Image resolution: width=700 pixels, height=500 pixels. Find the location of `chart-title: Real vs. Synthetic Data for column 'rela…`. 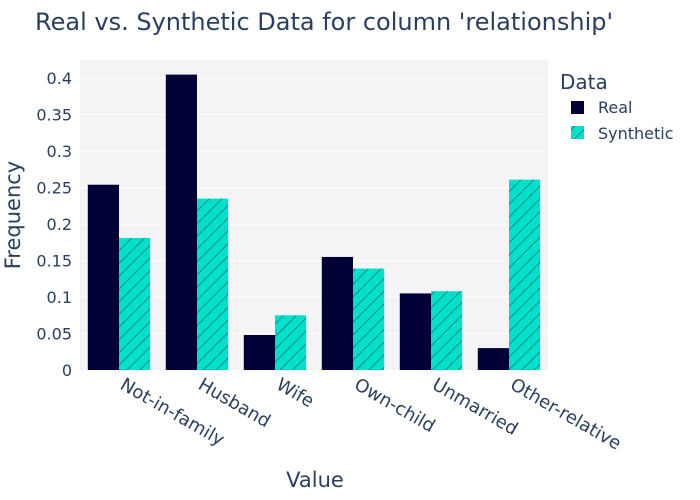

chart-title: Real vs. Synthetic Data for column 'rela… is located at coordinates (324, 22).